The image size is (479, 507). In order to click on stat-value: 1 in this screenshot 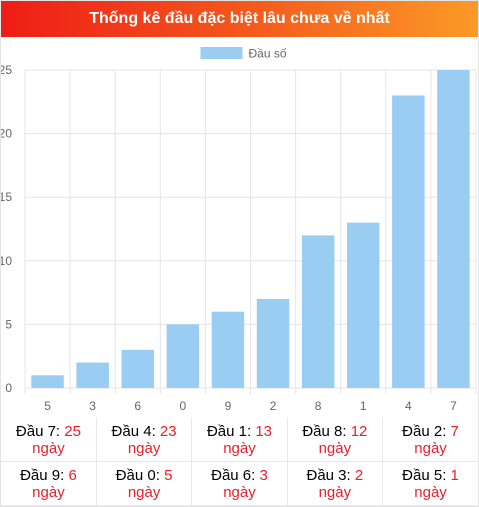, I will do `click(454, 475)`.